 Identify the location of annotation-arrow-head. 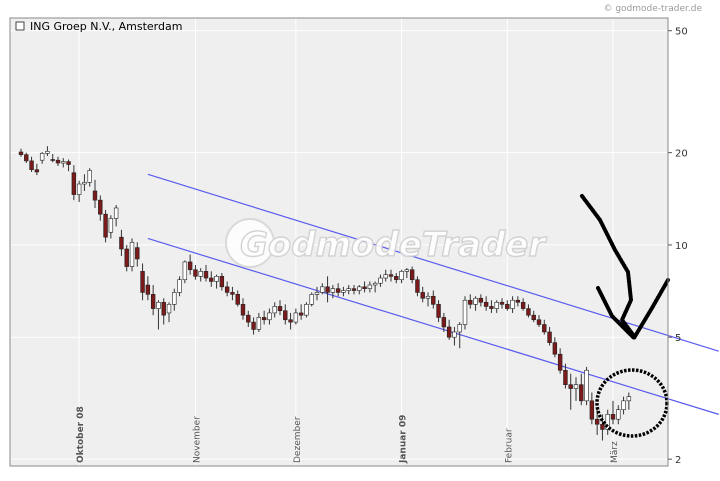
(633, 309).